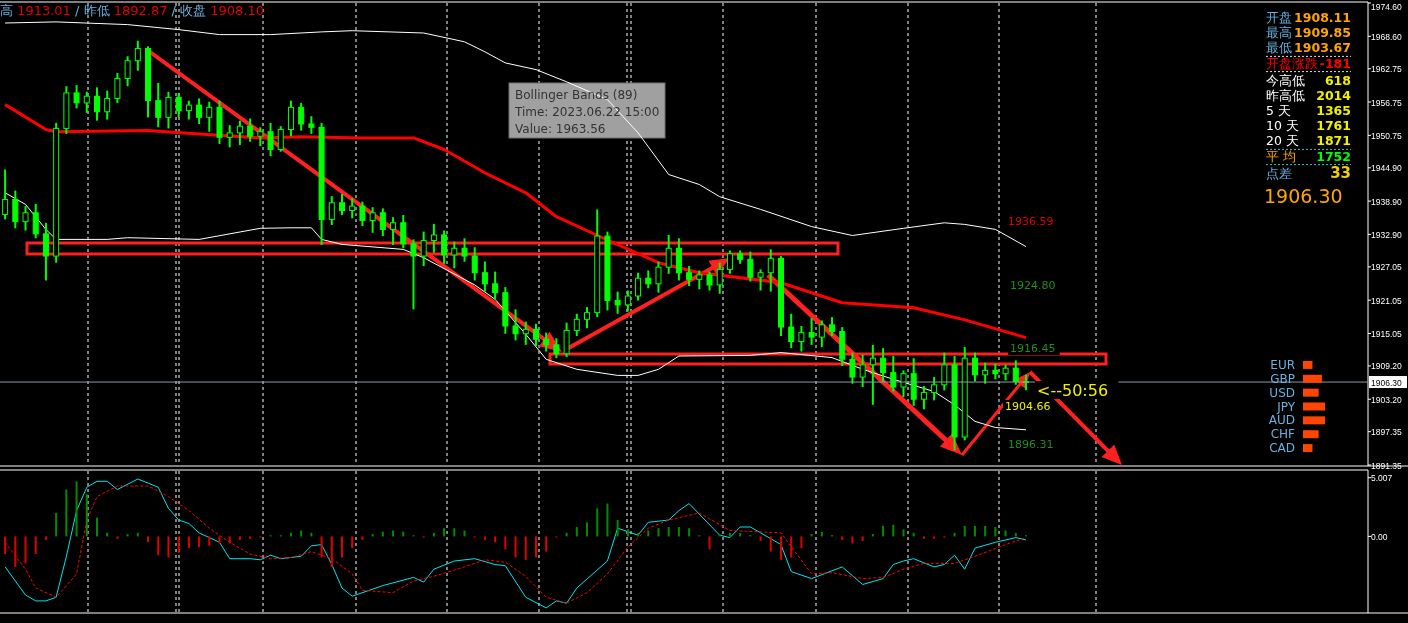  What do you see at coordinates (1386, 267) in the screenshot?
I see `y-tick-label: 1927.05` at bounding box center [1386, 267].